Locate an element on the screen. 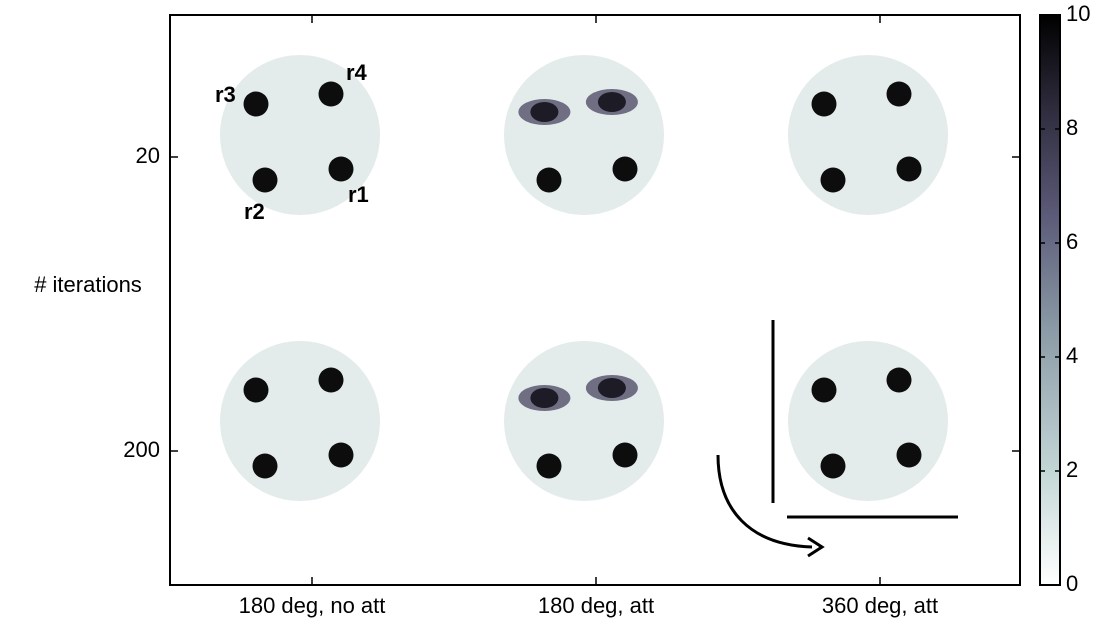 This screenshot has width=1101, height=630. colorbar-tick-label: 6 is located at coordinates (1072, 241).